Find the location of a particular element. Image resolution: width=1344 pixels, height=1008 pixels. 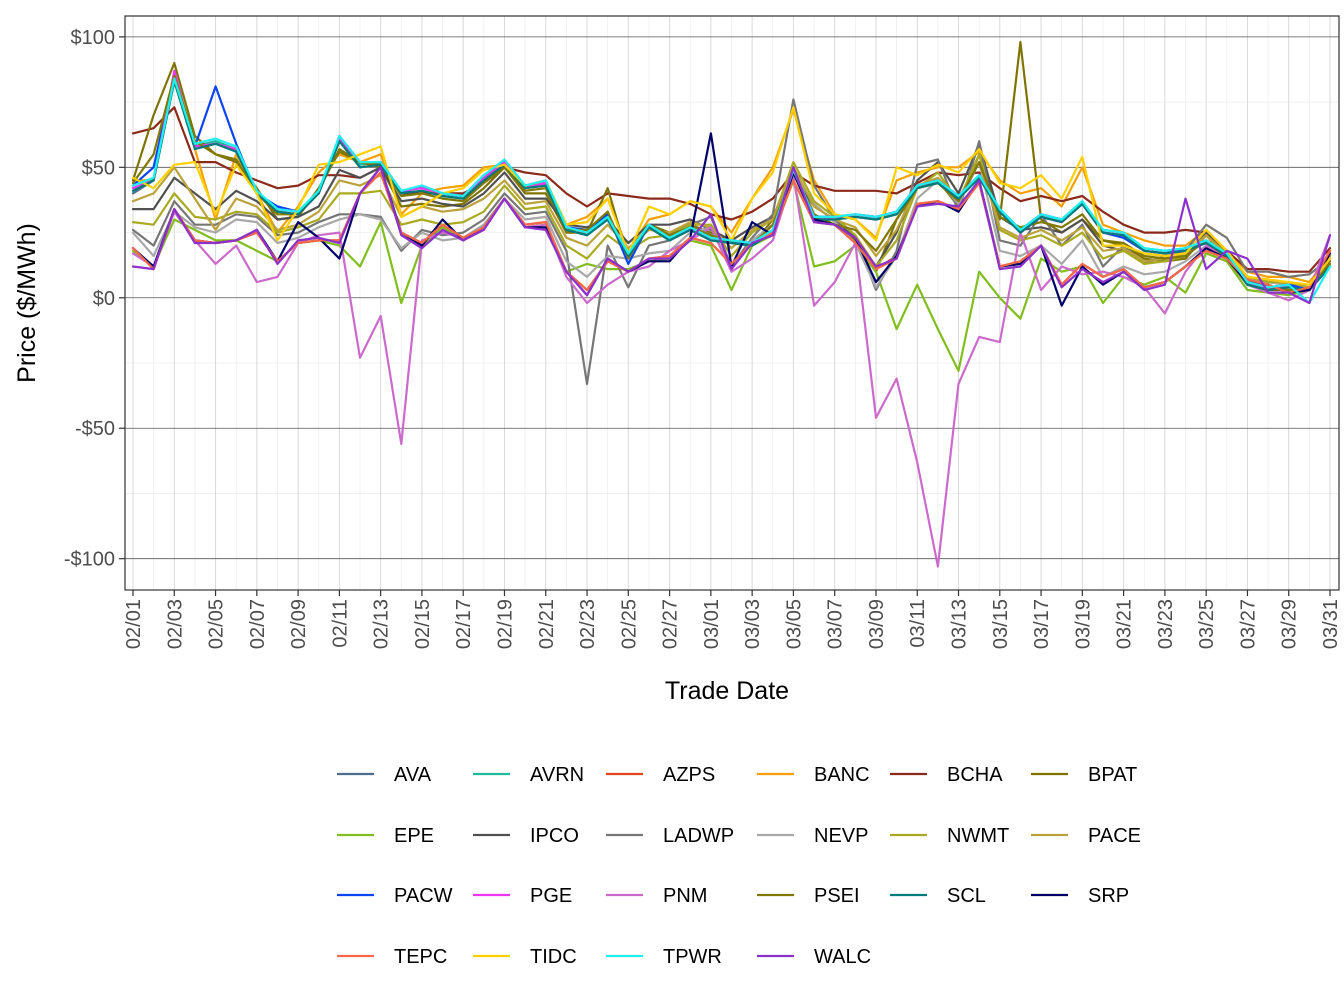

legend-item-pge: PGE is located at coordinates (522, 896).